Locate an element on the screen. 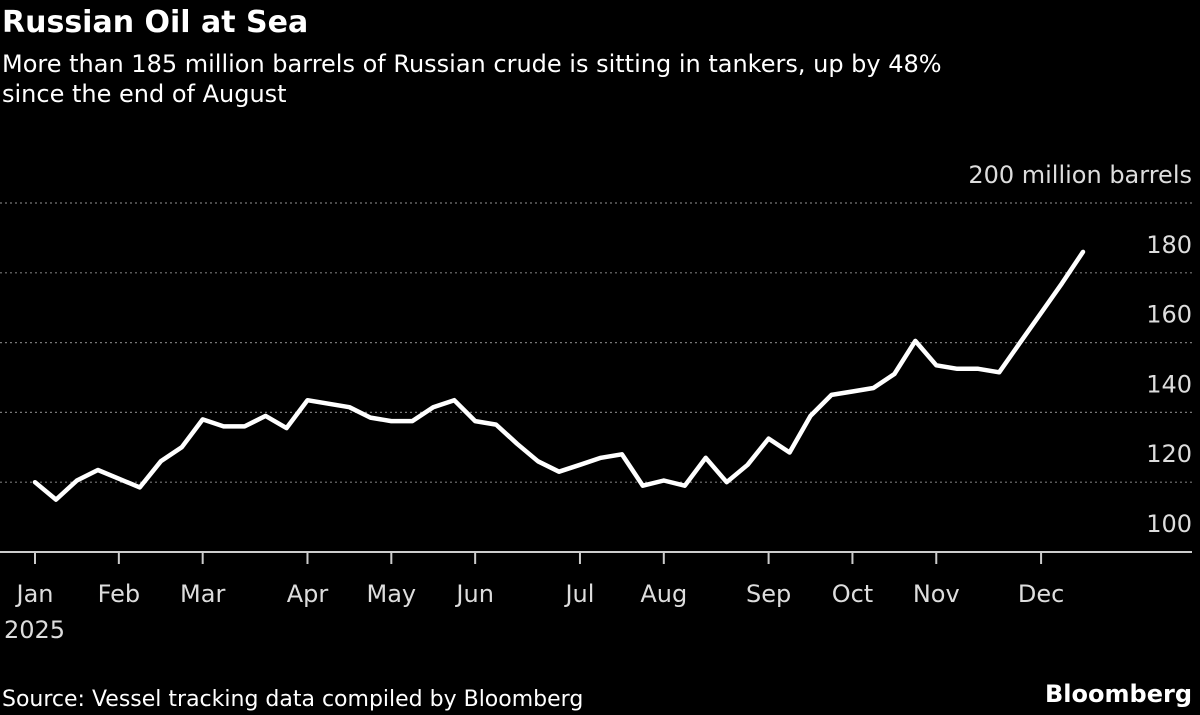 This screenshot has width=1200, height=715. x-tick-label: Jul is located at coordinates (578, 594).